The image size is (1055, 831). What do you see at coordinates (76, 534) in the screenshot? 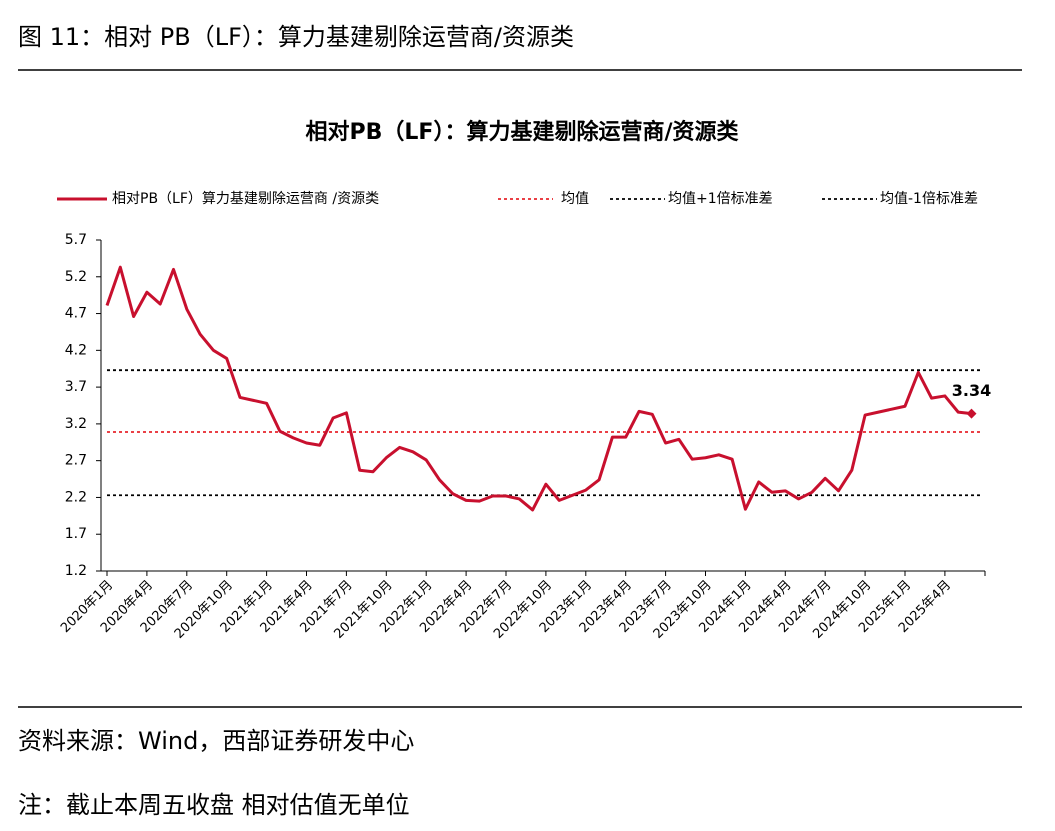
I see `y-tick-label: 1.7` at bounding box center [76, 534].